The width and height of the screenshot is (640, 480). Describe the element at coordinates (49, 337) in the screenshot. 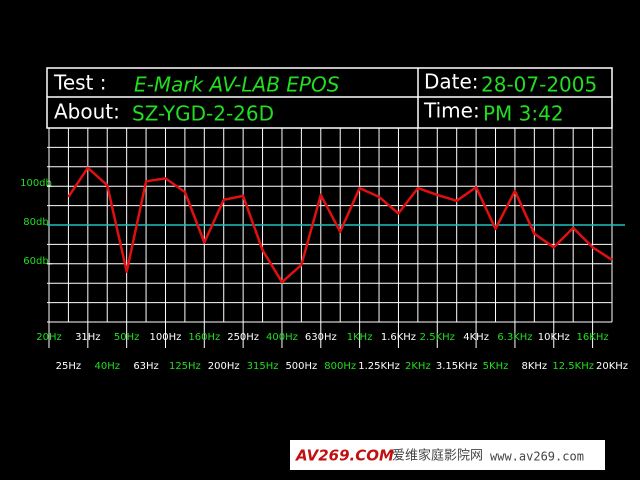

I see `x-tick-label: 20Hz` at that location.